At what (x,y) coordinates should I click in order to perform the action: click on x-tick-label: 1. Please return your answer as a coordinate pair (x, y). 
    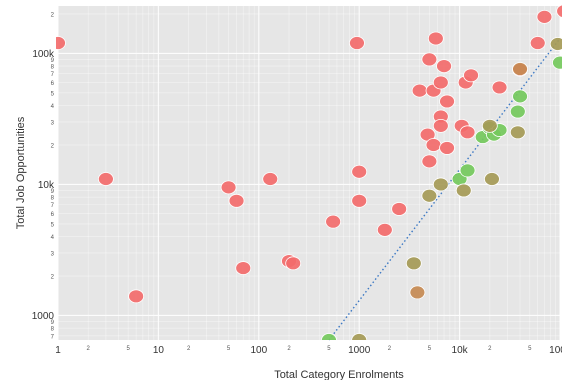
    Looking at the image, I should click on (58, 350).